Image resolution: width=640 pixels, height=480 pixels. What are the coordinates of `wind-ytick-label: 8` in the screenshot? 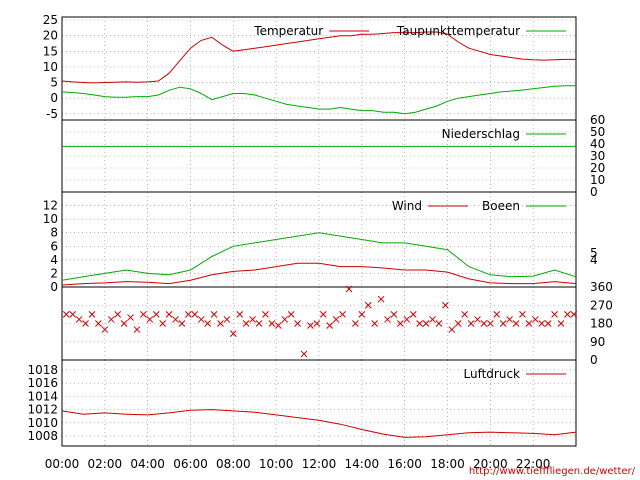 It's located at (54, 233).